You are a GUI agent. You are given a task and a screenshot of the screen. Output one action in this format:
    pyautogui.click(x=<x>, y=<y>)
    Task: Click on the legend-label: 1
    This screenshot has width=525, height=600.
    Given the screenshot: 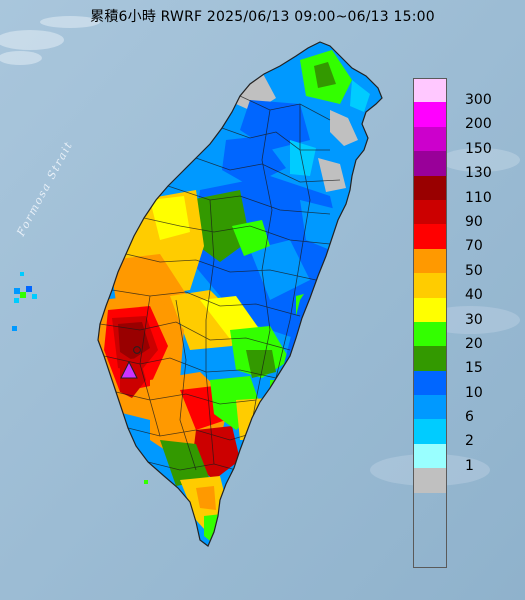 What is the action you would take?
    pyautogui.click(x=469, y=465)
    